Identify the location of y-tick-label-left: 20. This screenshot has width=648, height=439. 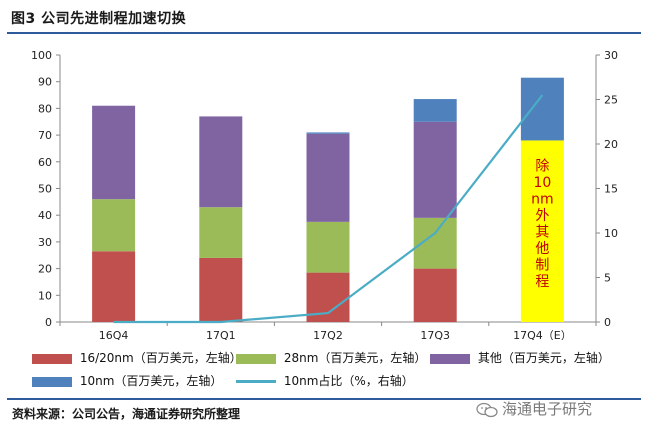
(45, 269).